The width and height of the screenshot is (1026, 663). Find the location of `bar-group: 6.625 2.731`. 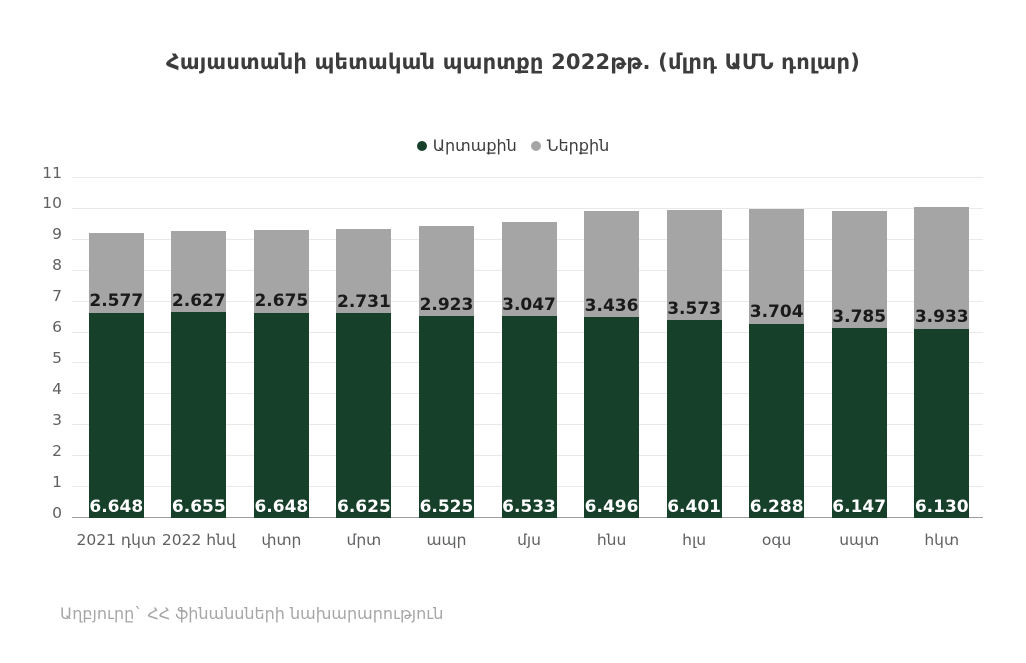

bar-group: 6.625 2.731 is located at coordinates (364, 348).